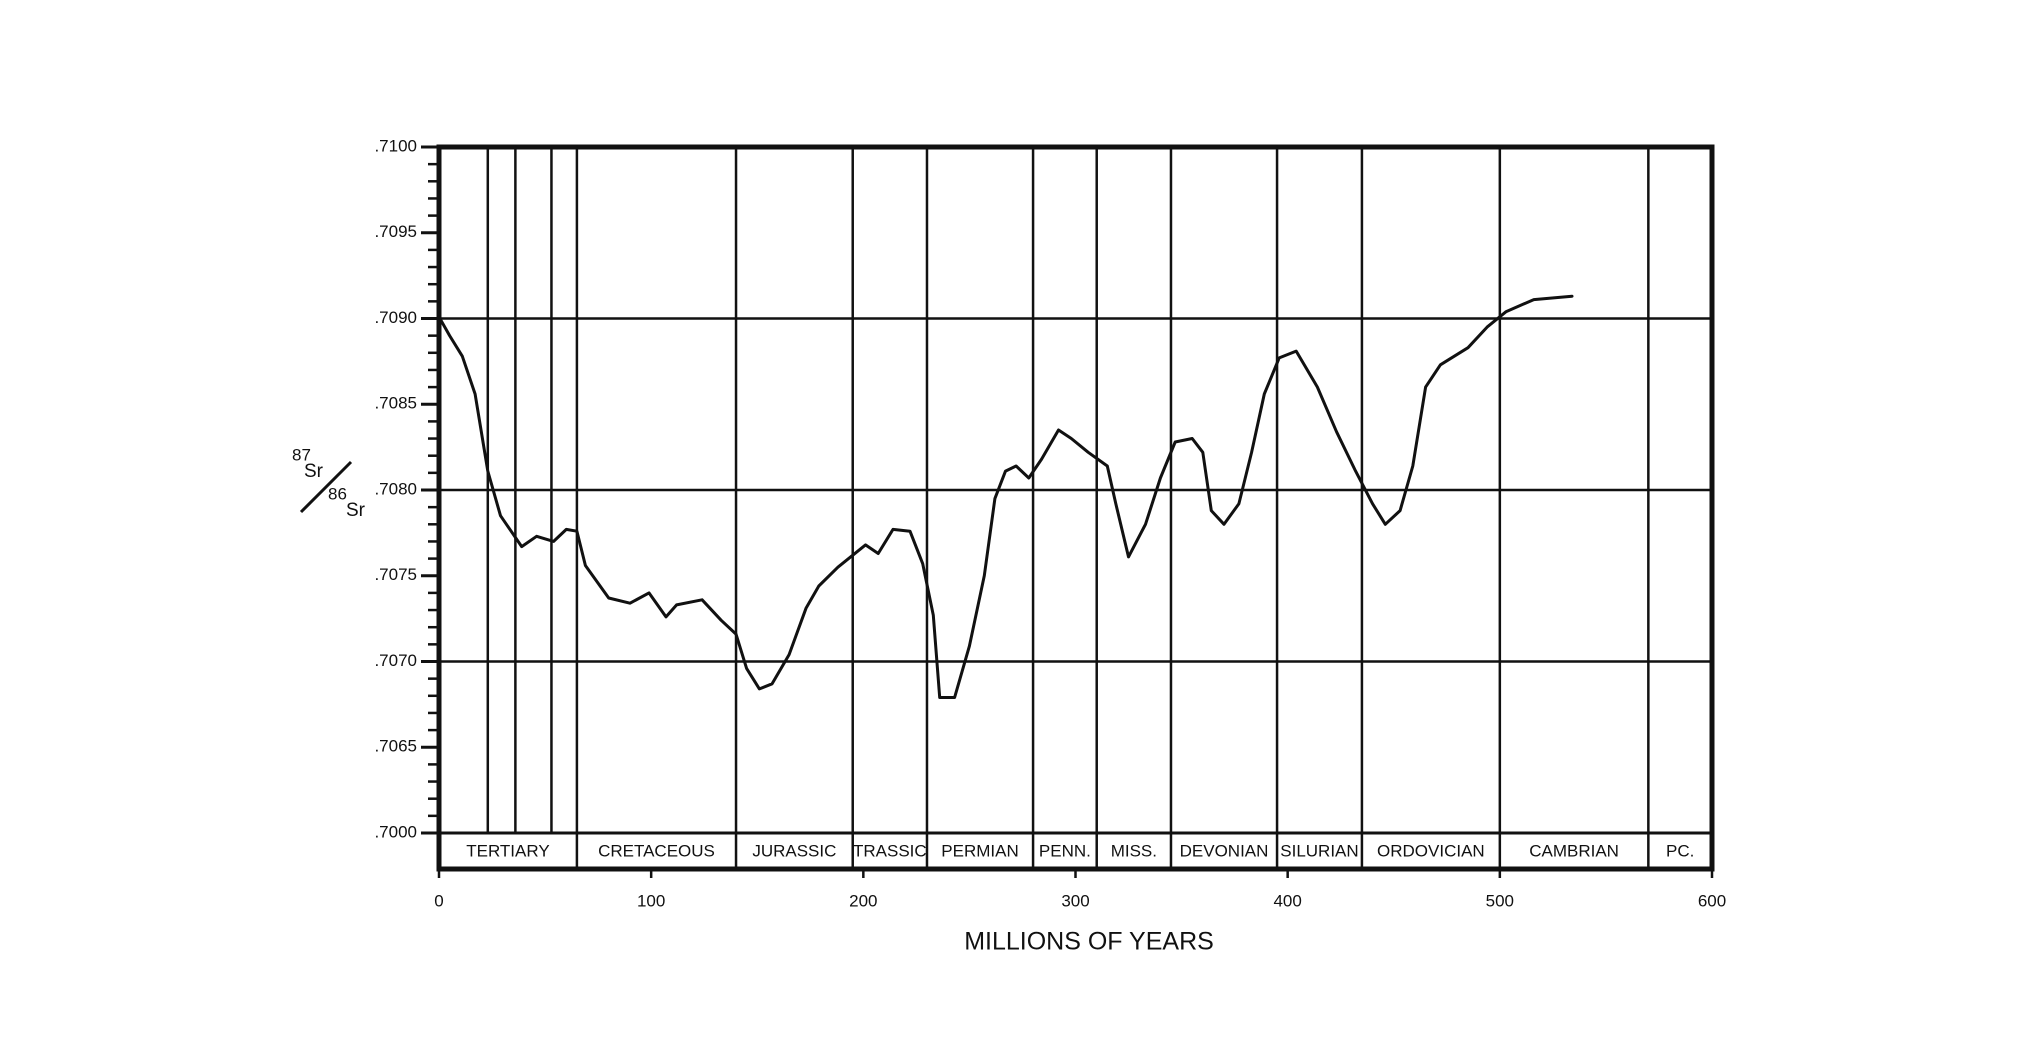 The image size is (2044, 1052). Describe the element at coordinates (395, 231) in the screenshot. I see `y-tick-label: .7095` at that location.